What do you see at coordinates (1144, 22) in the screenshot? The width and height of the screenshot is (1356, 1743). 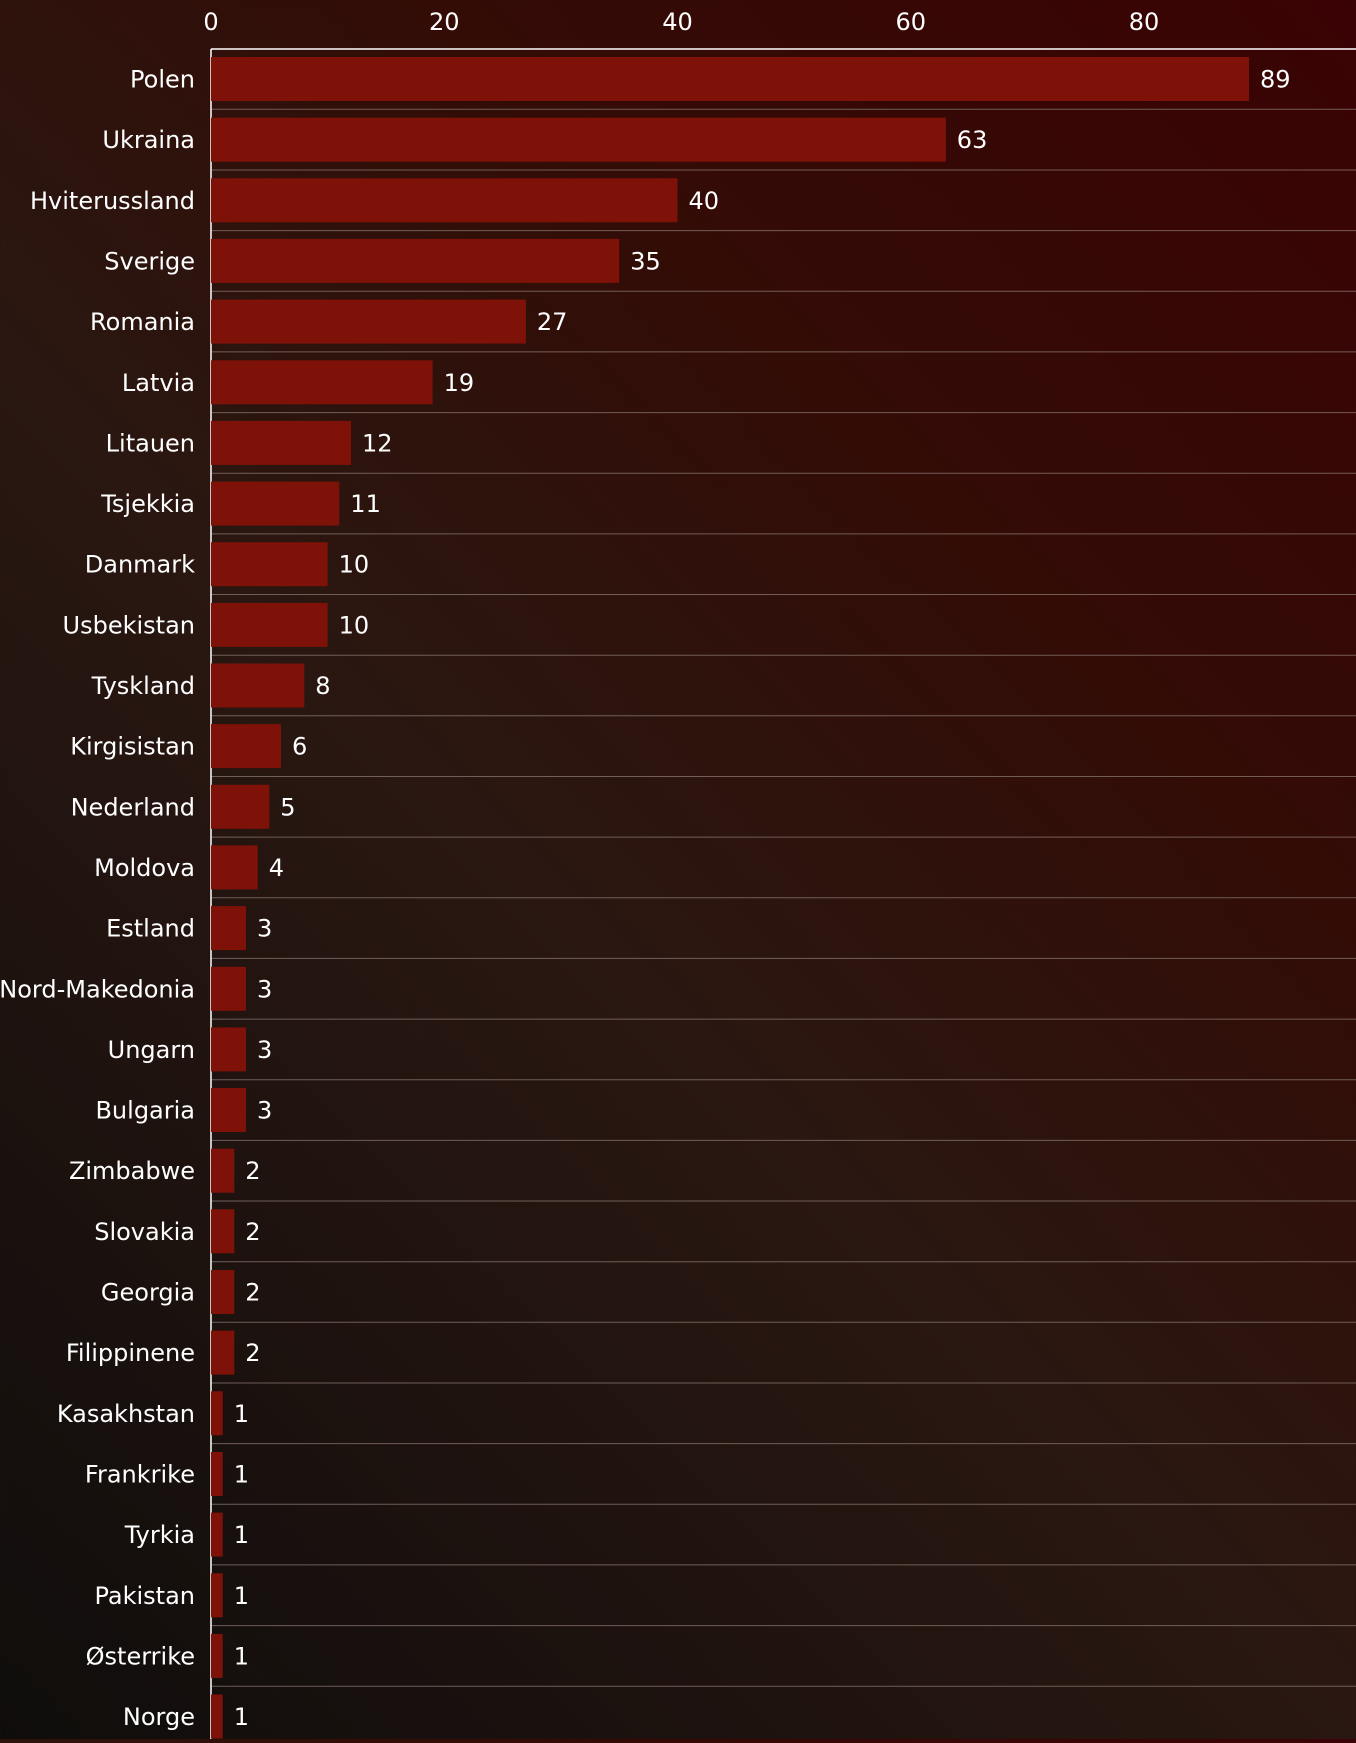 I see `x-tick-label: 80` at bounding box center [1144, 22].